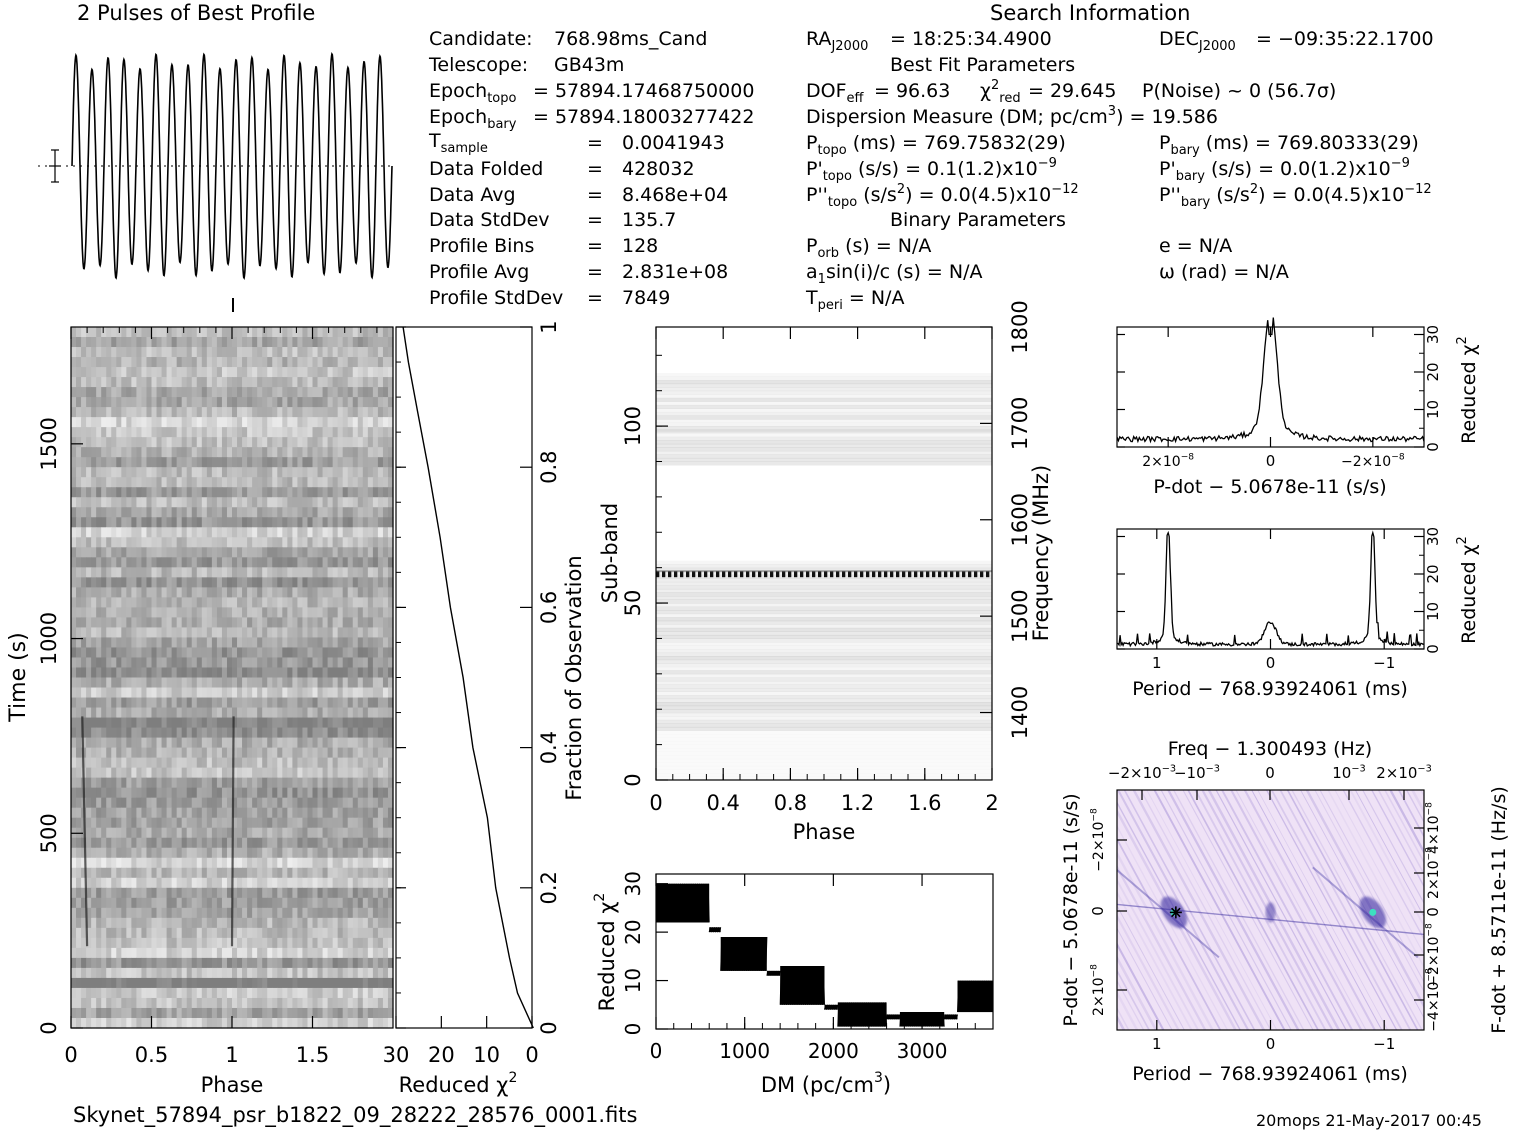 This screenshot has height=1133, width=1517. What do you see at coordinates (1270, 387) in the screenshot?
I see `pdot-frame` at bounding box center [1270, 387].